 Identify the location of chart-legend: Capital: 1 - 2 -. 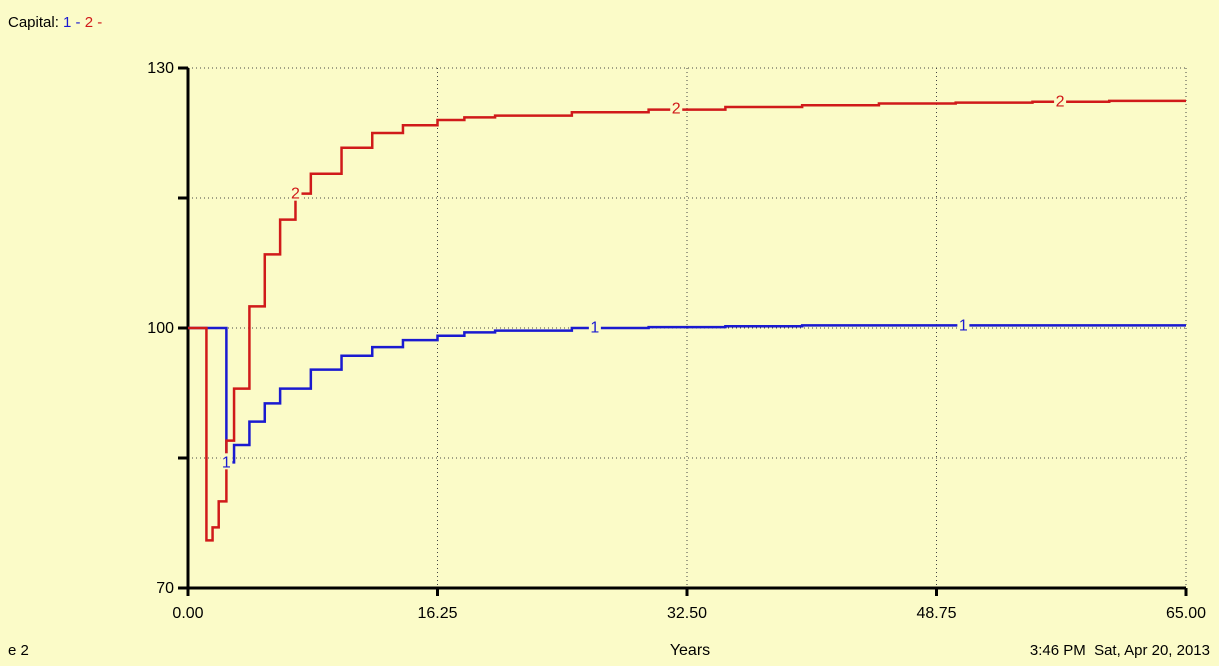
(55, 22).